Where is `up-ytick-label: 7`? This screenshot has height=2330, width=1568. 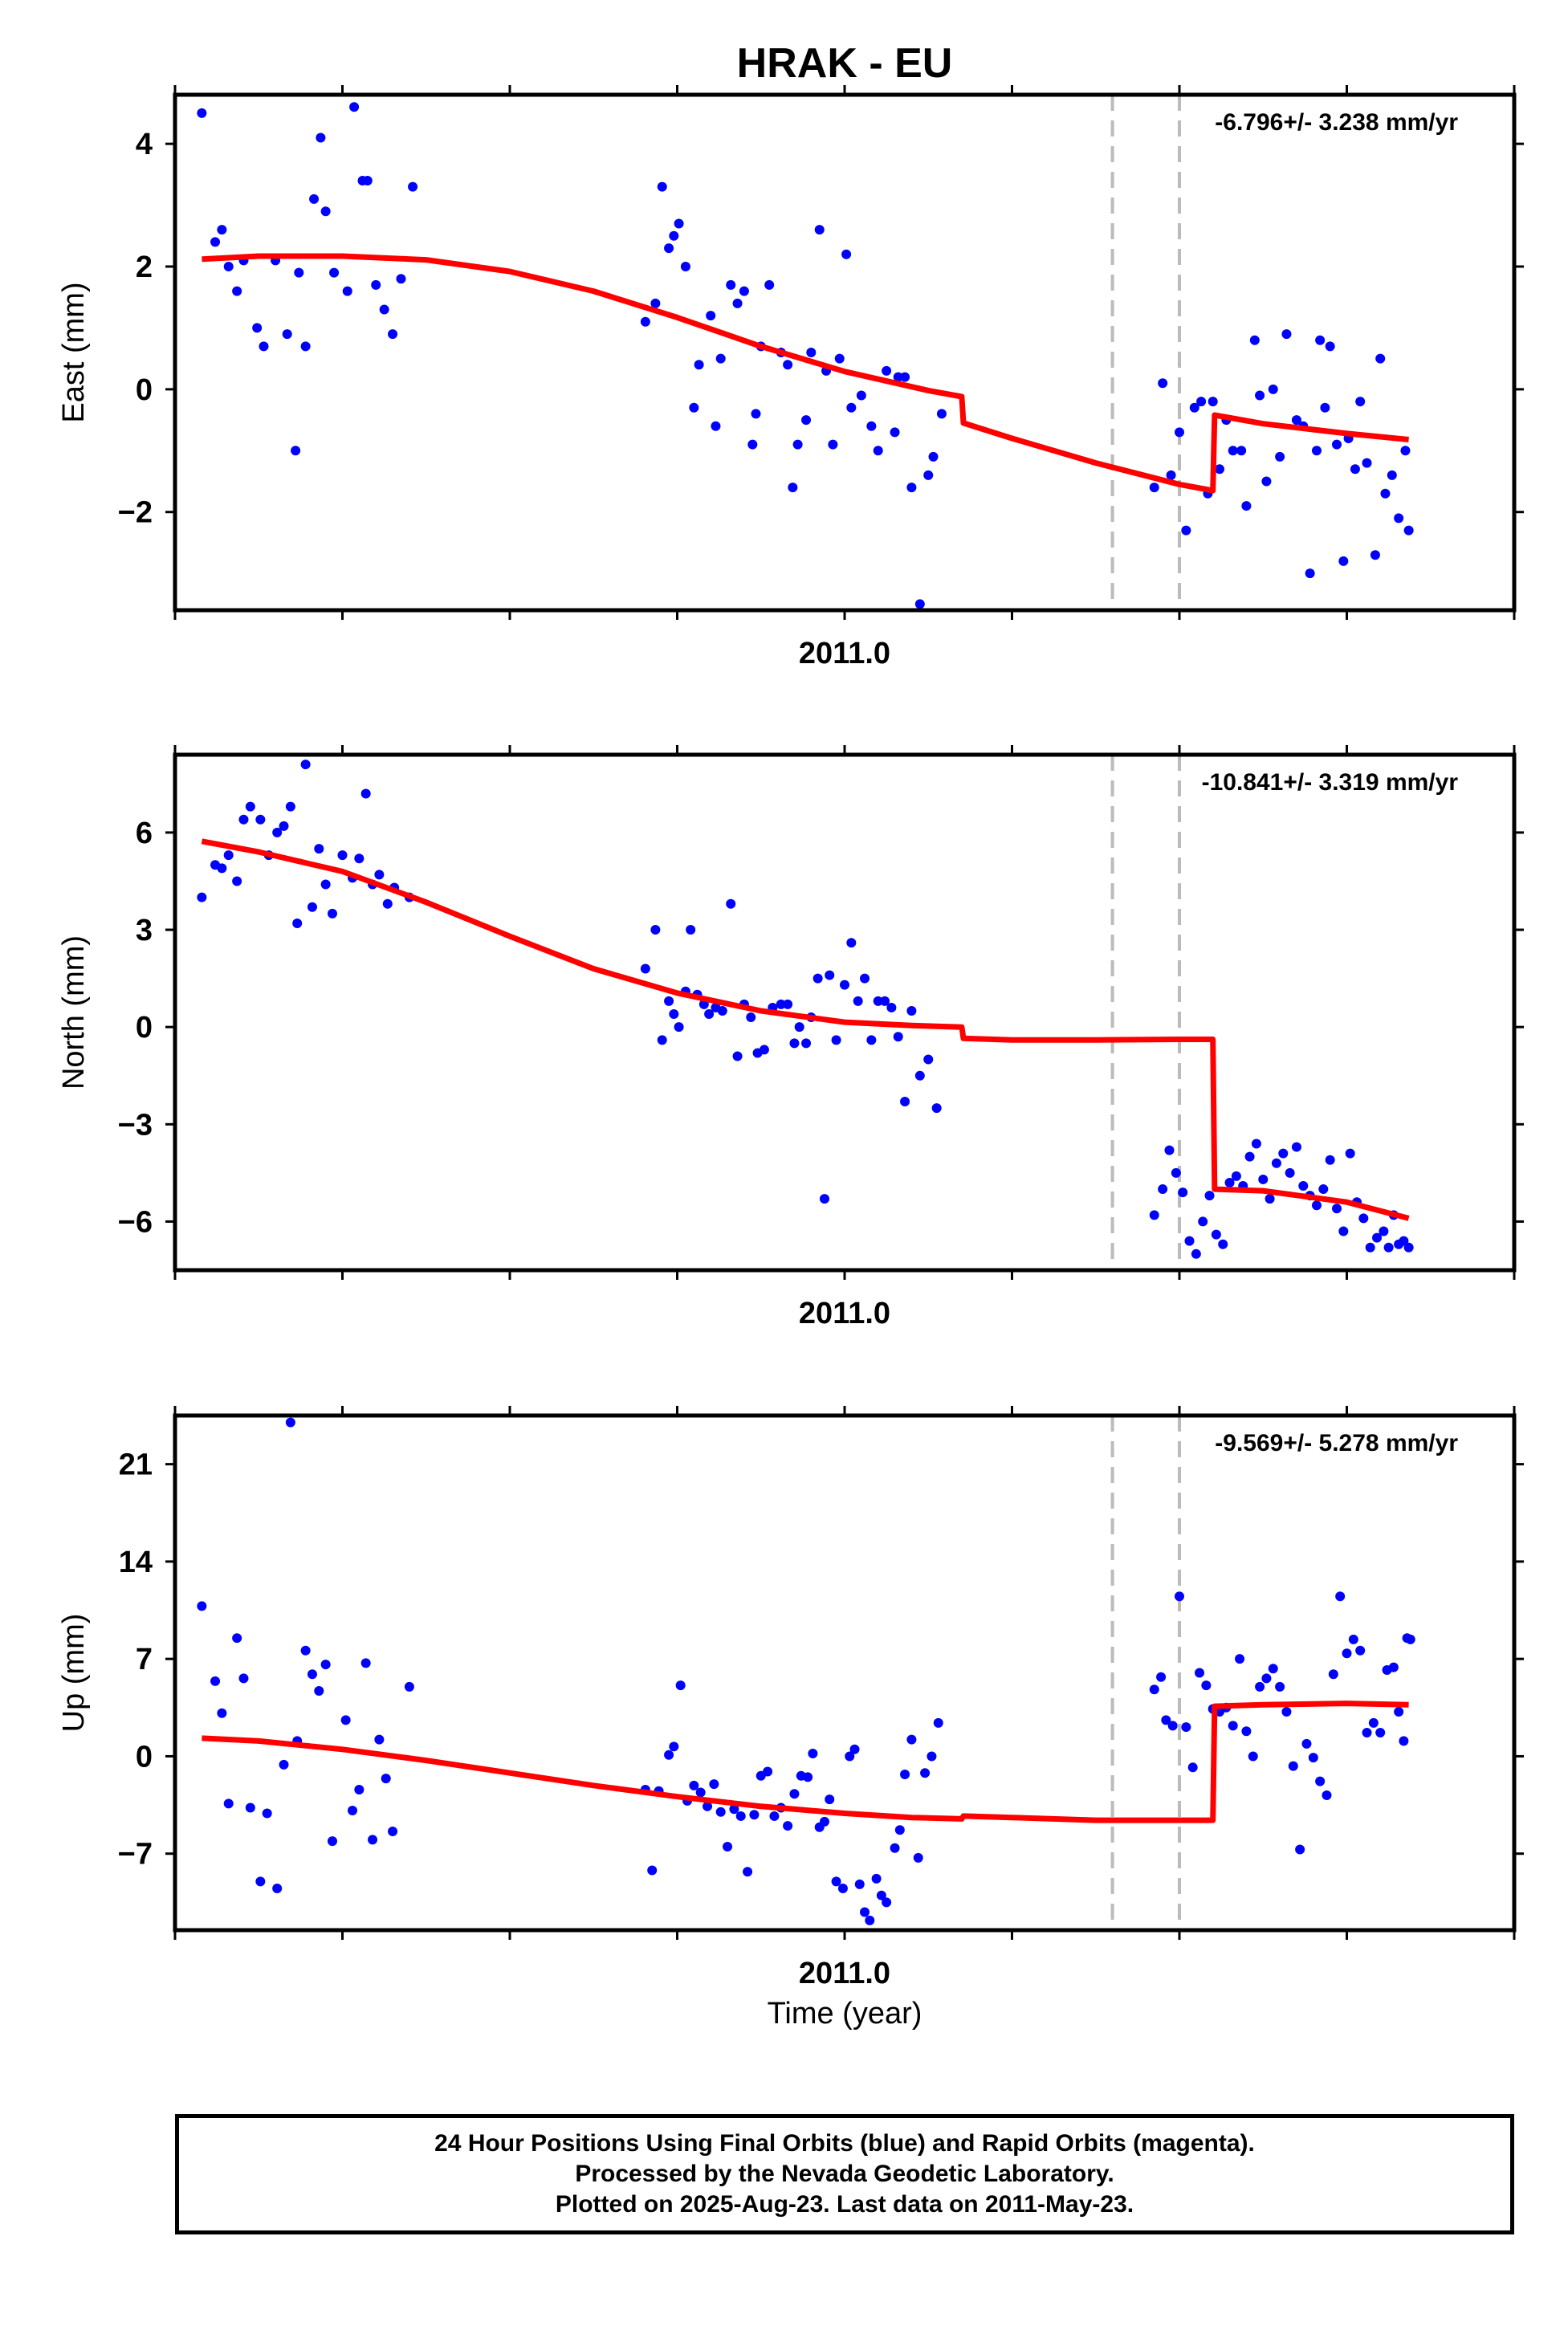 up-ytick-label: 7 is located at coordinates (144, 1659).